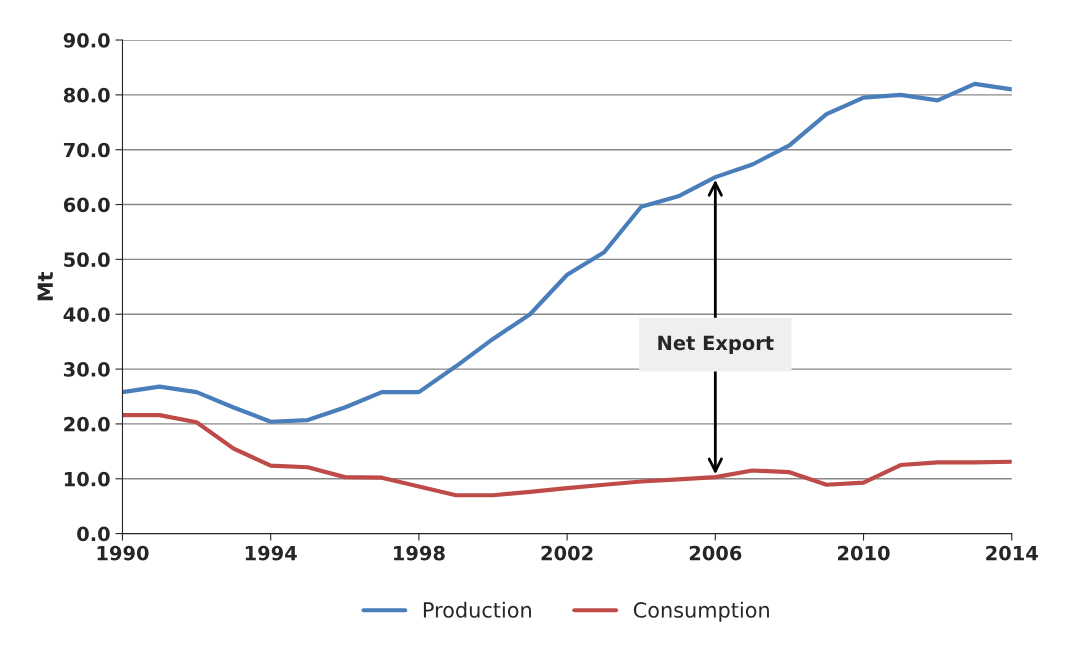 The height and width of the screenshot is (667, 1065). Describe the element at coordinates (93, 534) in the screenshot. I see `y-tick-label: 0.0` at that location.